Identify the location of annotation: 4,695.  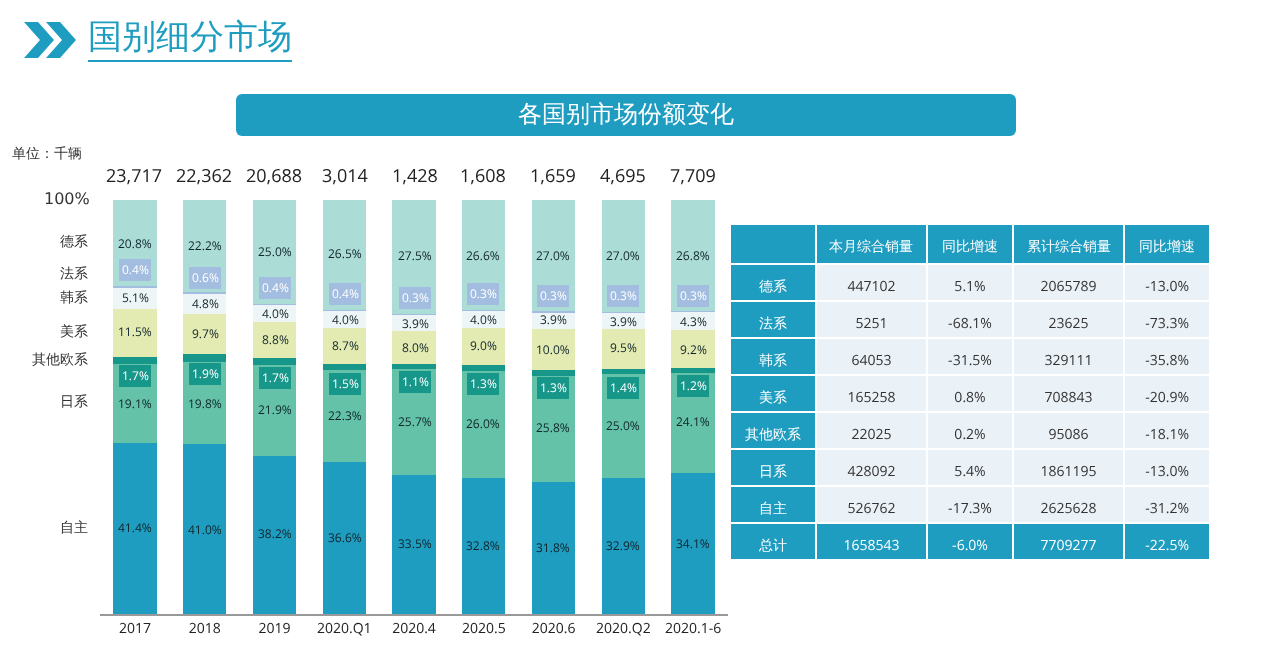
(623, 175).